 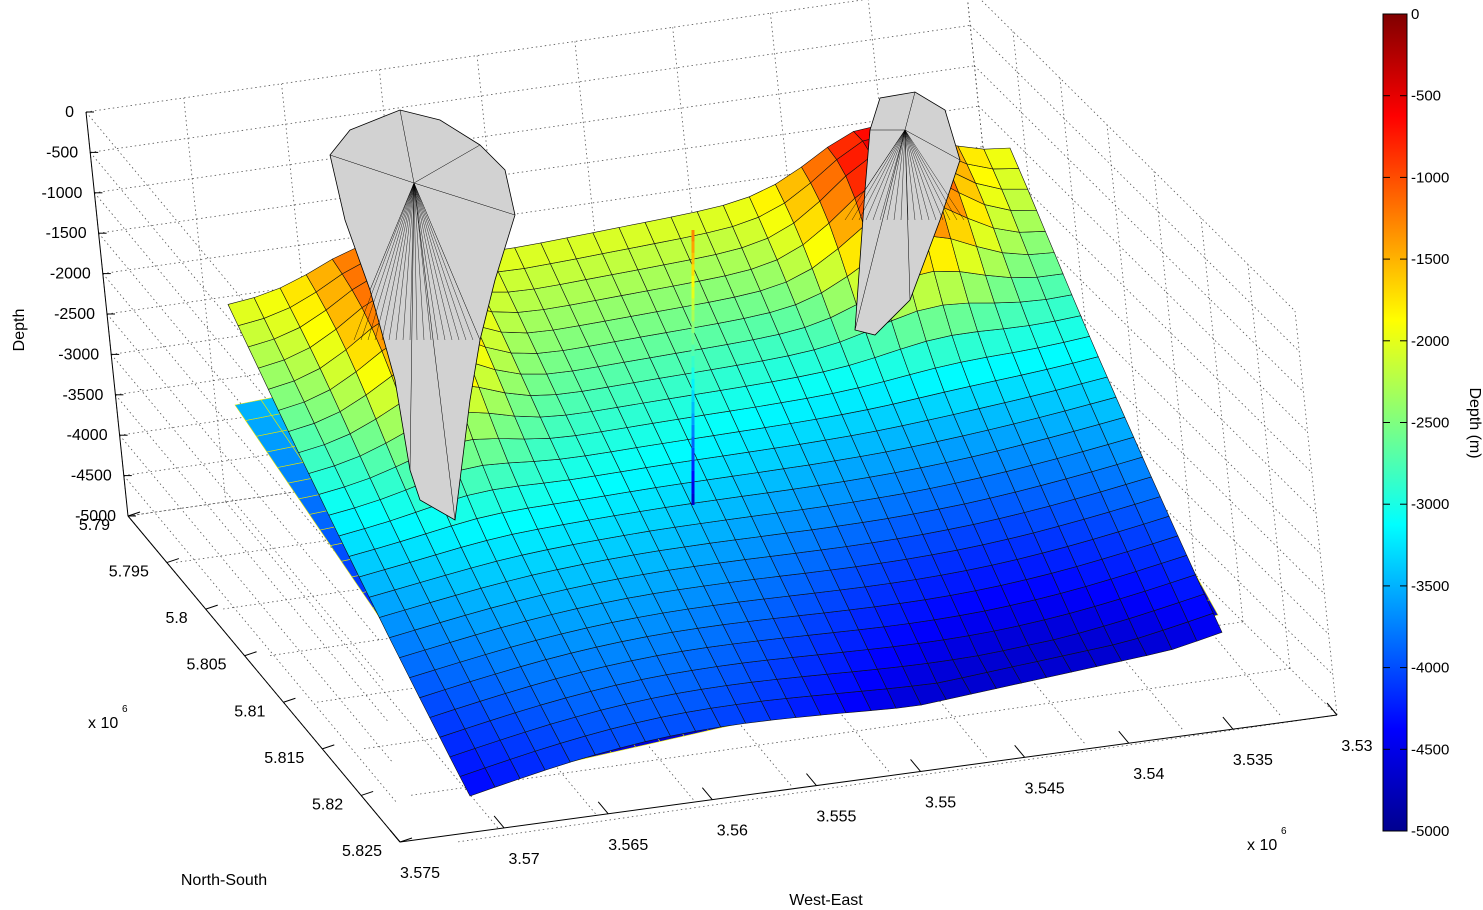 What do you see at coordinates (628, 845) in the screenshot?
I see `x-tick-label: 3.565` at bounding box center [628, 845].